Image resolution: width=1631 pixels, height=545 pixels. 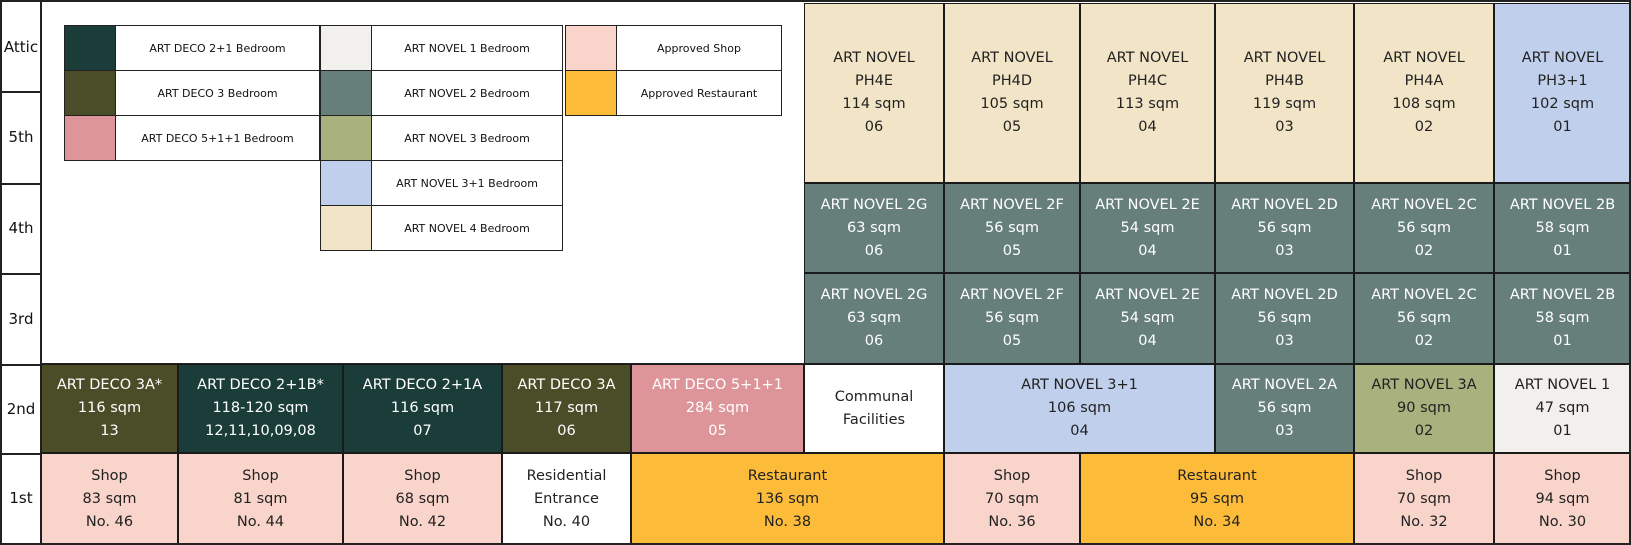 I want to click on unit-line: 83 sqm, so click(x=109, y=498).